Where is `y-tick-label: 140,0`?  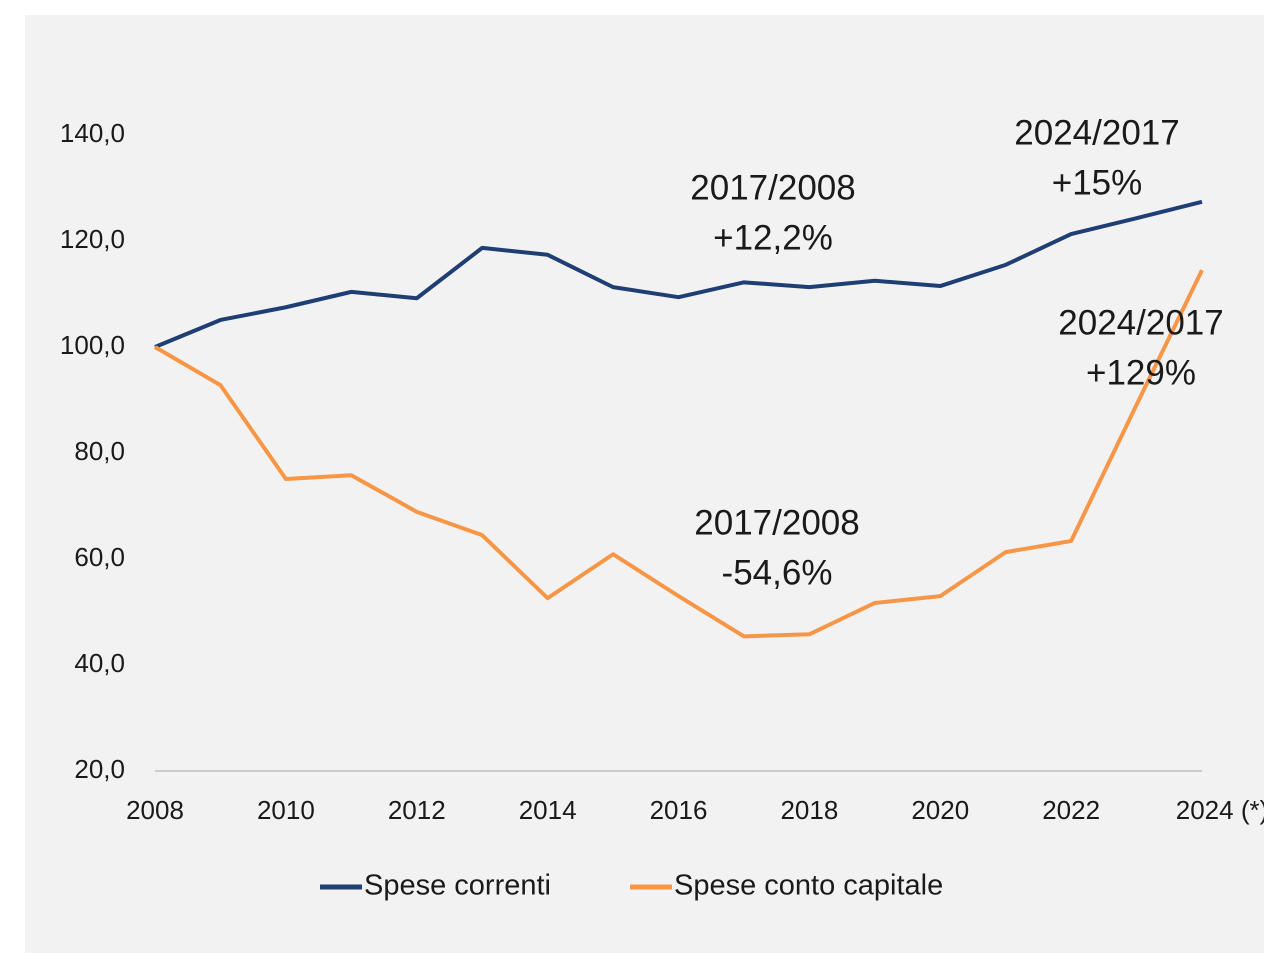
y-tick-label: 140,0 is located at coordinates (92, 133).